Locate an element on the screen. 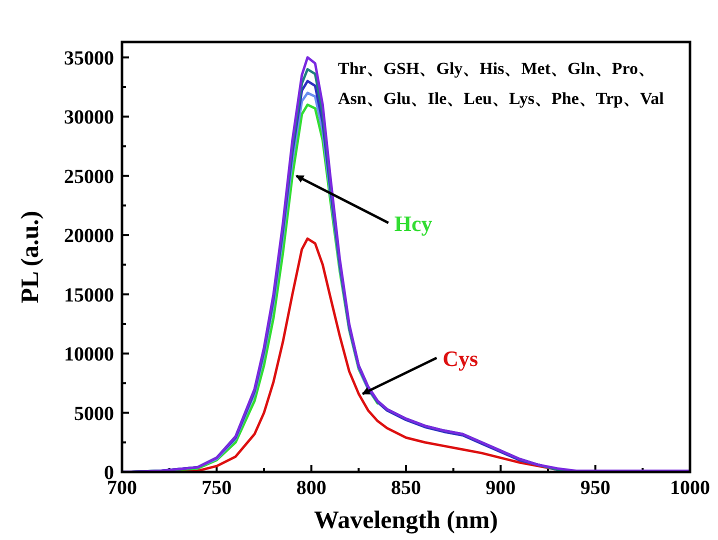 This screenshot has height=540, width=718. y-tick-label: 10000 is located at coordinates (89, 355).